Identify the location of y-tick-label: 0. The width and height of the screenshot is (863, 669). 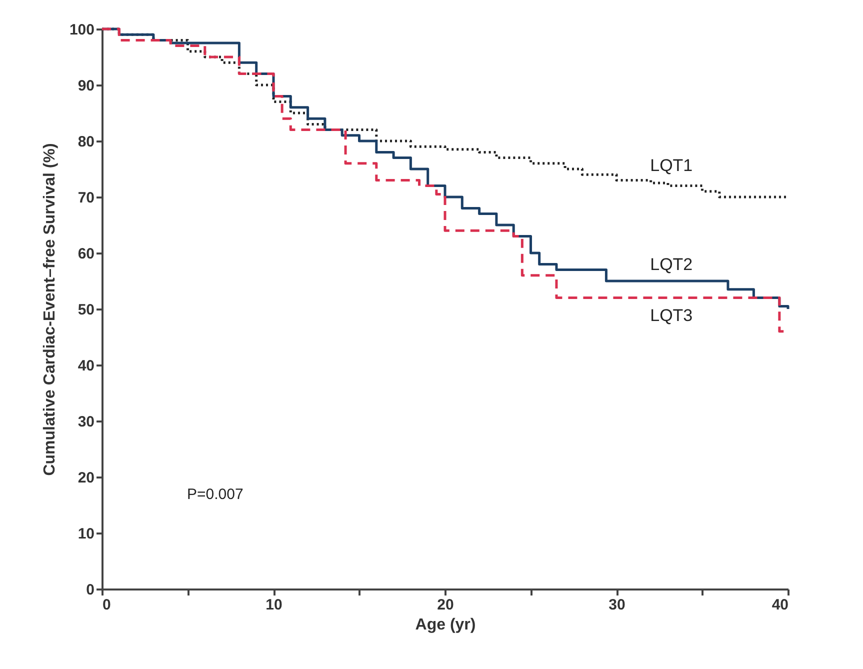
(90, 590).